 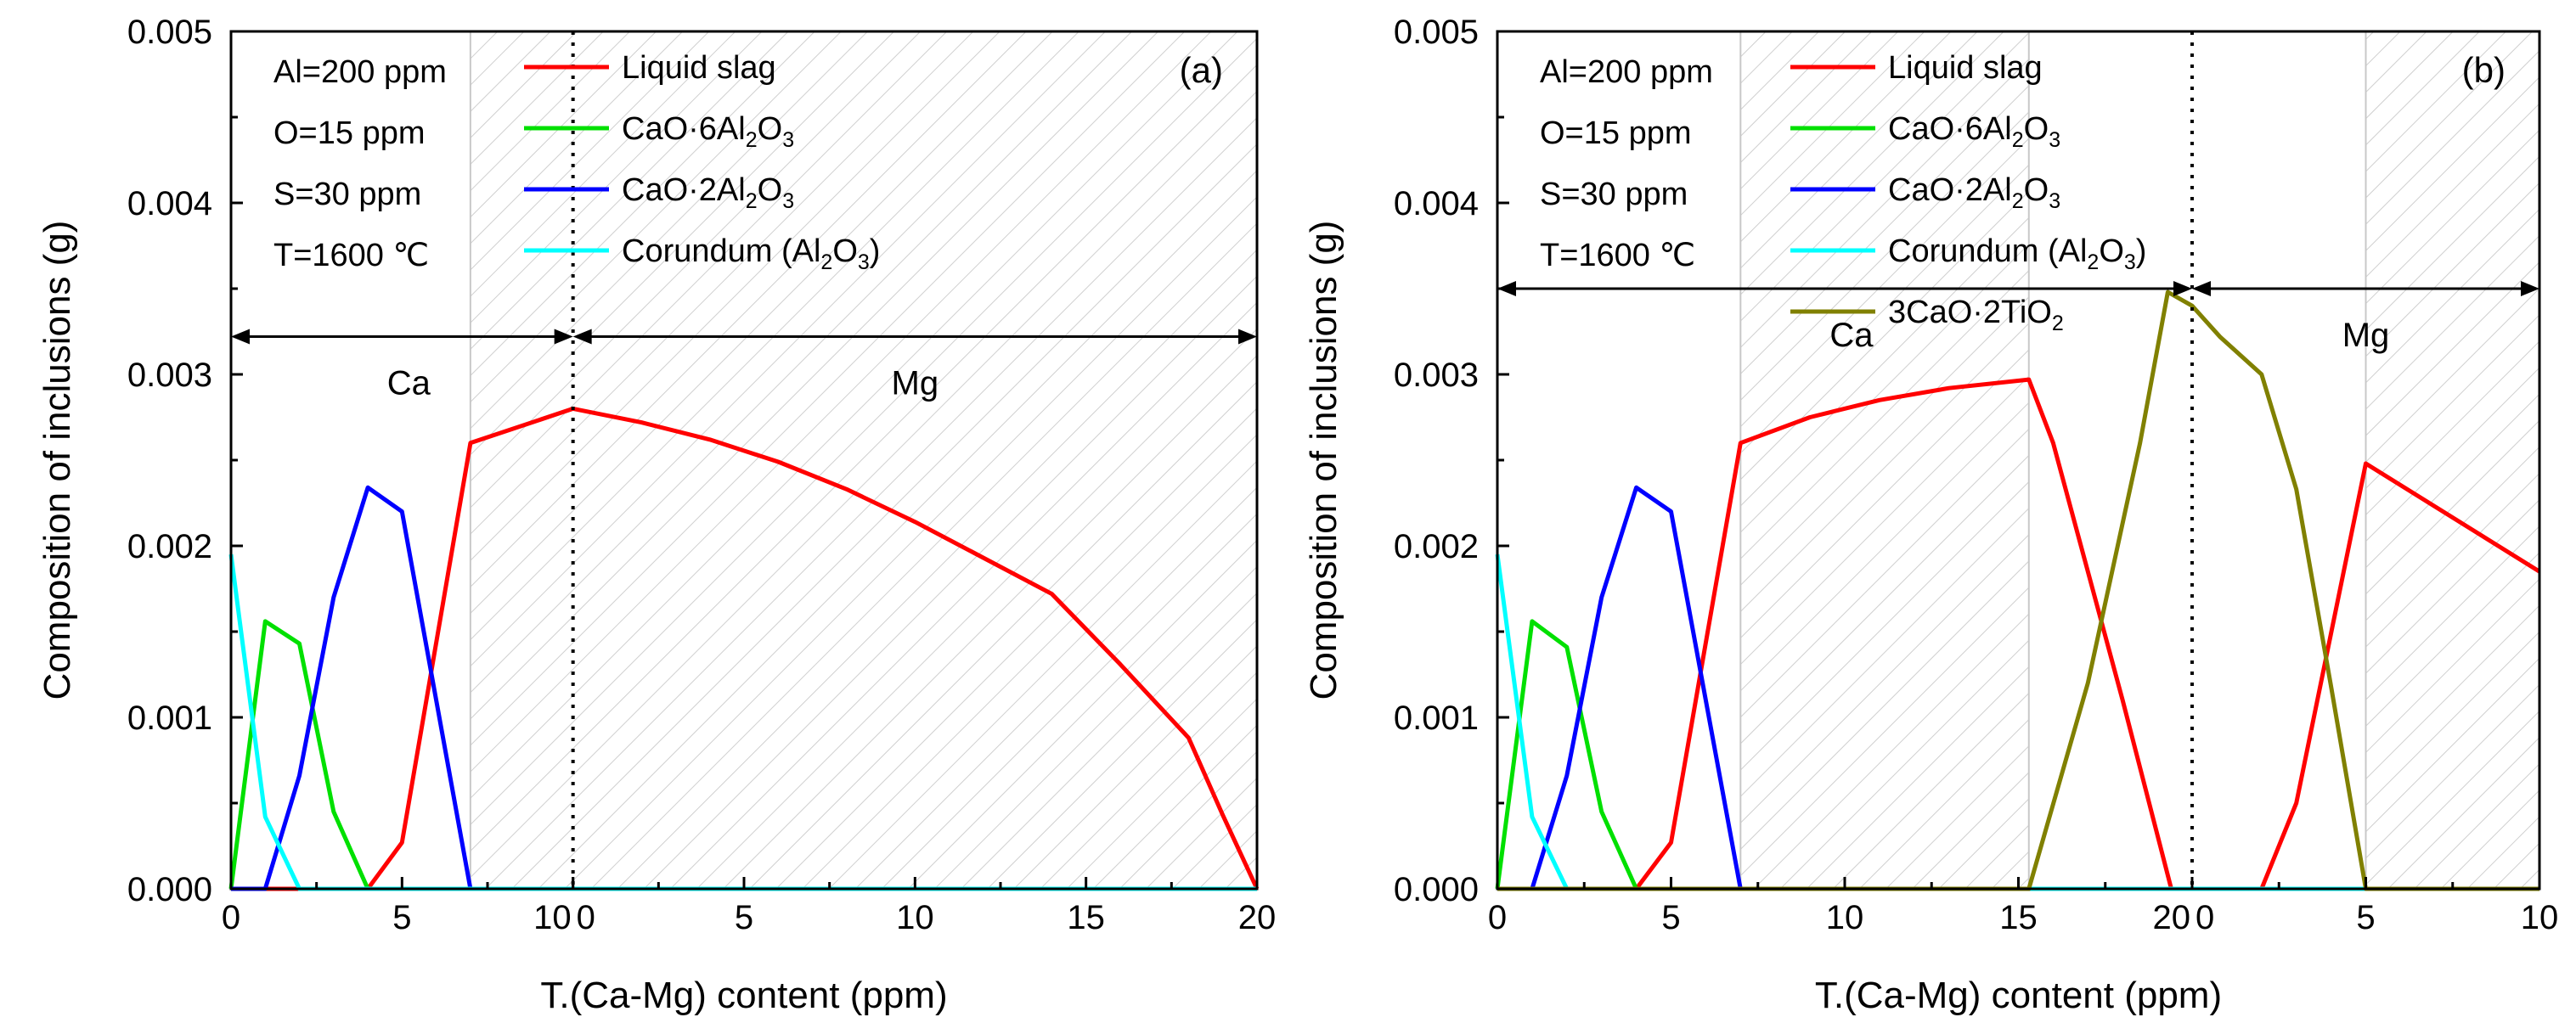 What do you see at coordinates (2484, 70) in the screenshot?
I see `panel-label: (b)` at bounding box center [2484, 70].